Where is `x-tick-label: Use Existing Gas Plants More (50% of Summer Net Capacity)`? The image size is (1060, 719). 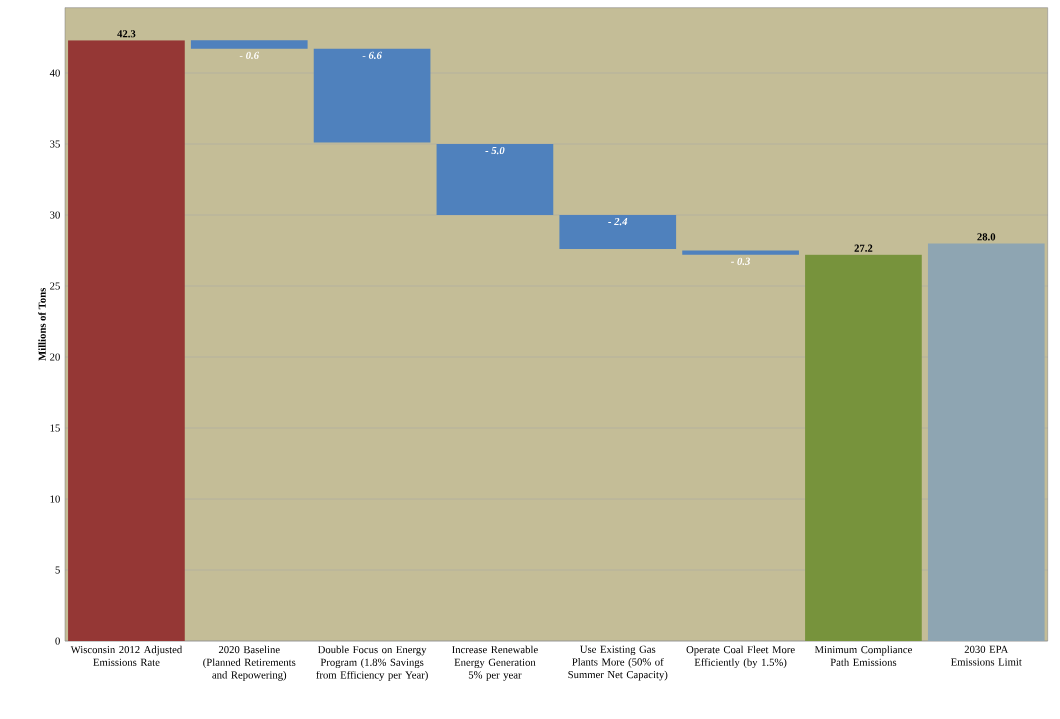
x-tick-label: Use Existing Gas Plants More (50% of Summer Net Capacity) is located at coordinates (618, 663).